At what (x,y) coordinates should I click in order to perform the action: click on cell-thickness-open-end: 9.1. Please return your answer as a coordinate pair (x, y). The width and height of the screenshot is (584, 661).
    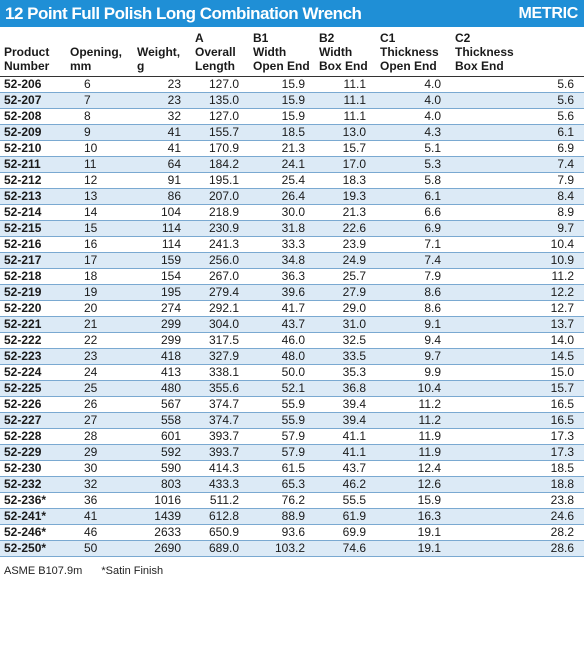
    Looking at the image, I should click on (413, 324).